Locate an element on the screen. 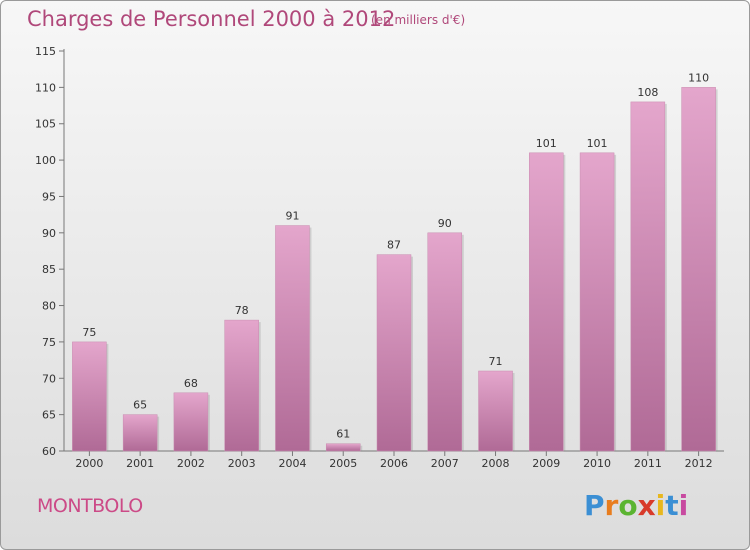  x-tick-label: 2002 is located at coordinates (191, 463).